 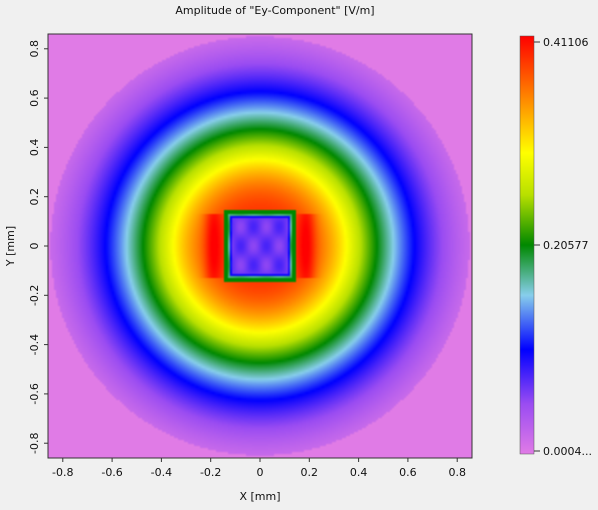 I want to click on x-tick-label: -0.8, so click(x=62, y=472).